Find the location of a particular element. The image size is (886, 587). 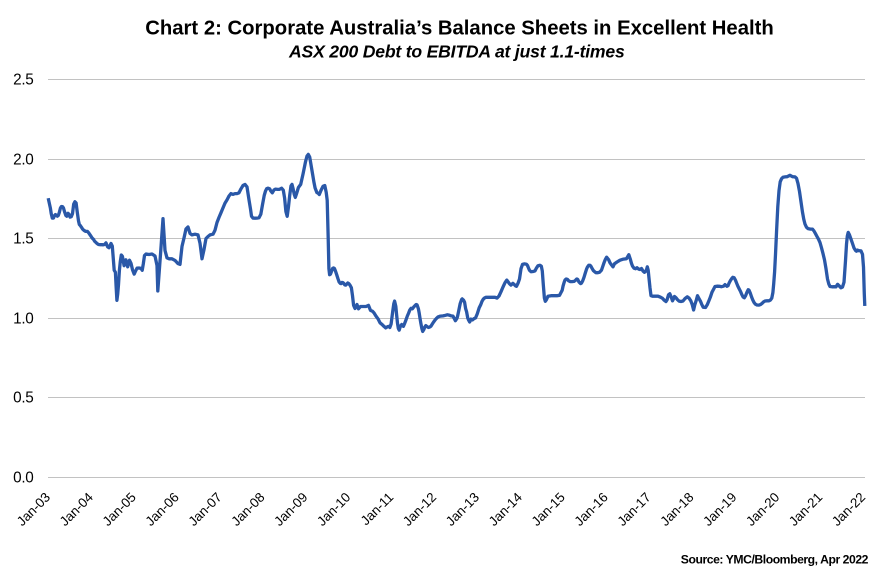

svg-text: 0.5 is located at coordinates (23, 397).